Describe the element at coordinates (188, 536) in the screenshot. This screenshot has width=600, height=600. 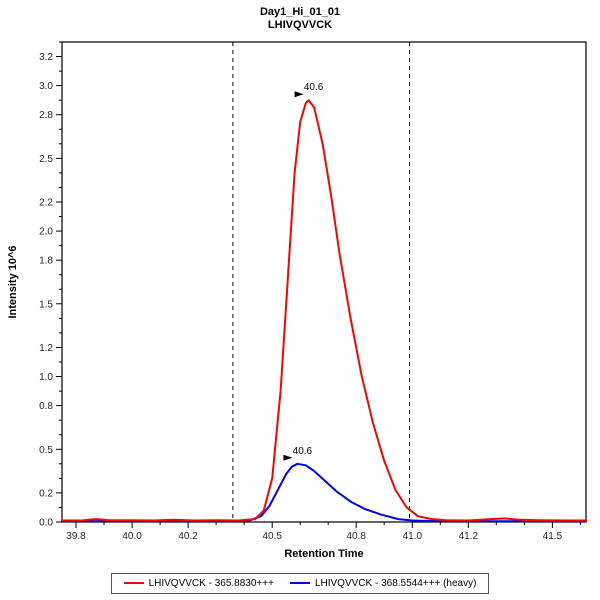
I see `x-tick-label: 40.2` at that location.